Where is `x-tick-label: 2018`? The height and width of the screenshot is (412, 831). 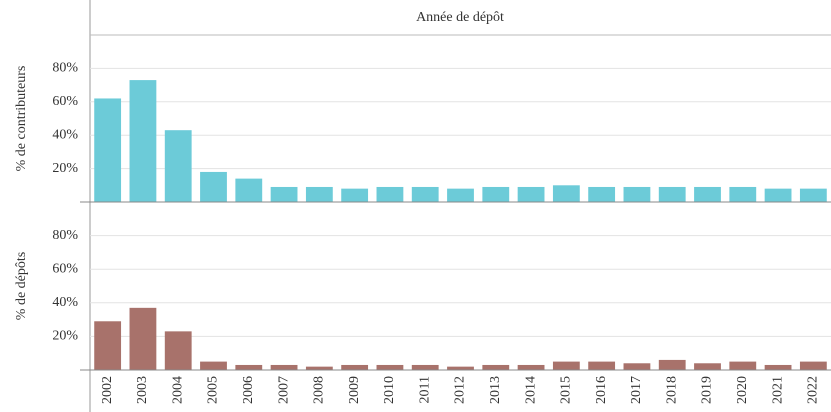 x-tick-label: 2018 is located at coordinates (671, 390).